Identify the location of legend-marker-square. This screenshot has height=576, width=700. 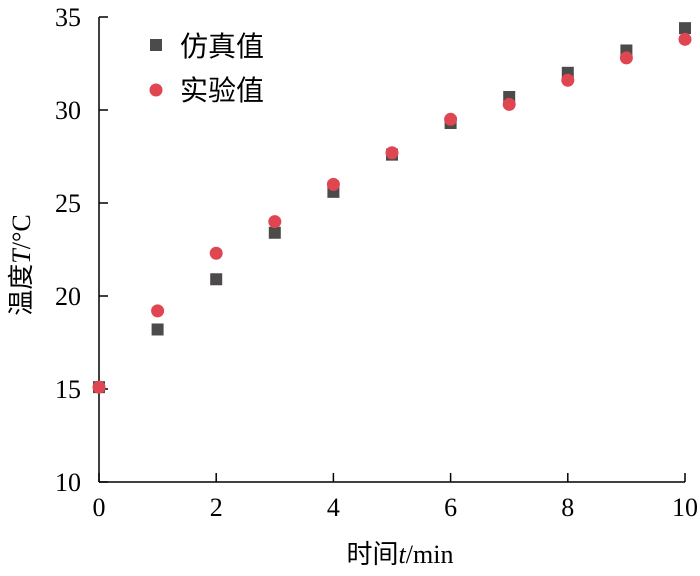
(156, 45).